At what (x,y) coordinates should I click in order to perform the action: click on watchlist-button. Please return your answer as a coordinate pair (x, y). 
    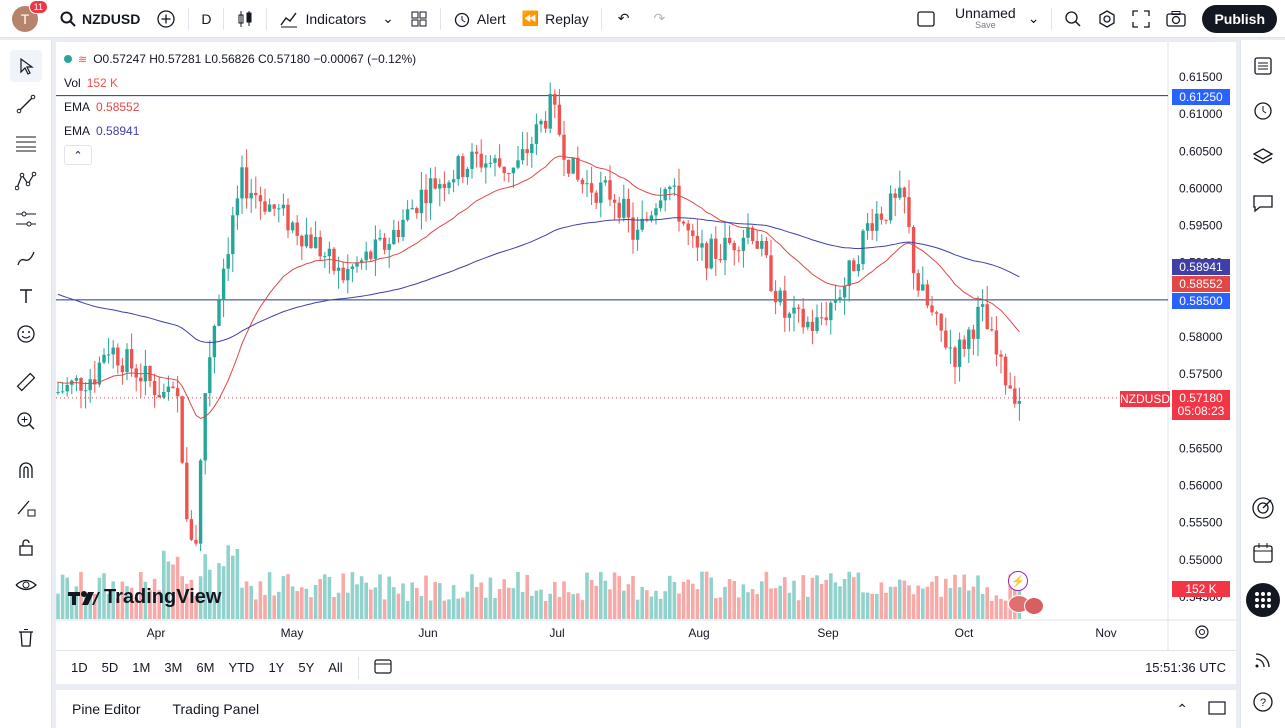
    Looking at the image, I should click on (1263, 66).